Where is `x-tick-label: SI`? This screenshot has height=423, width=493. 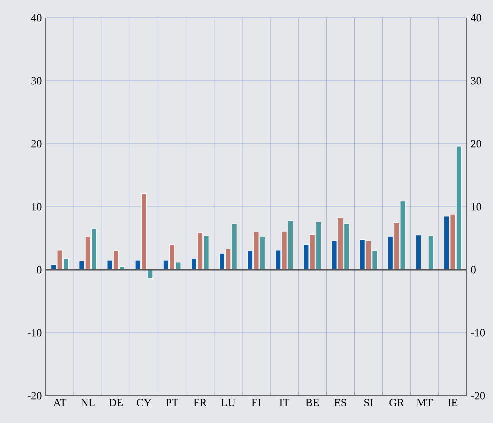
x-tick-label: SI is located at coordinates (369, 403).